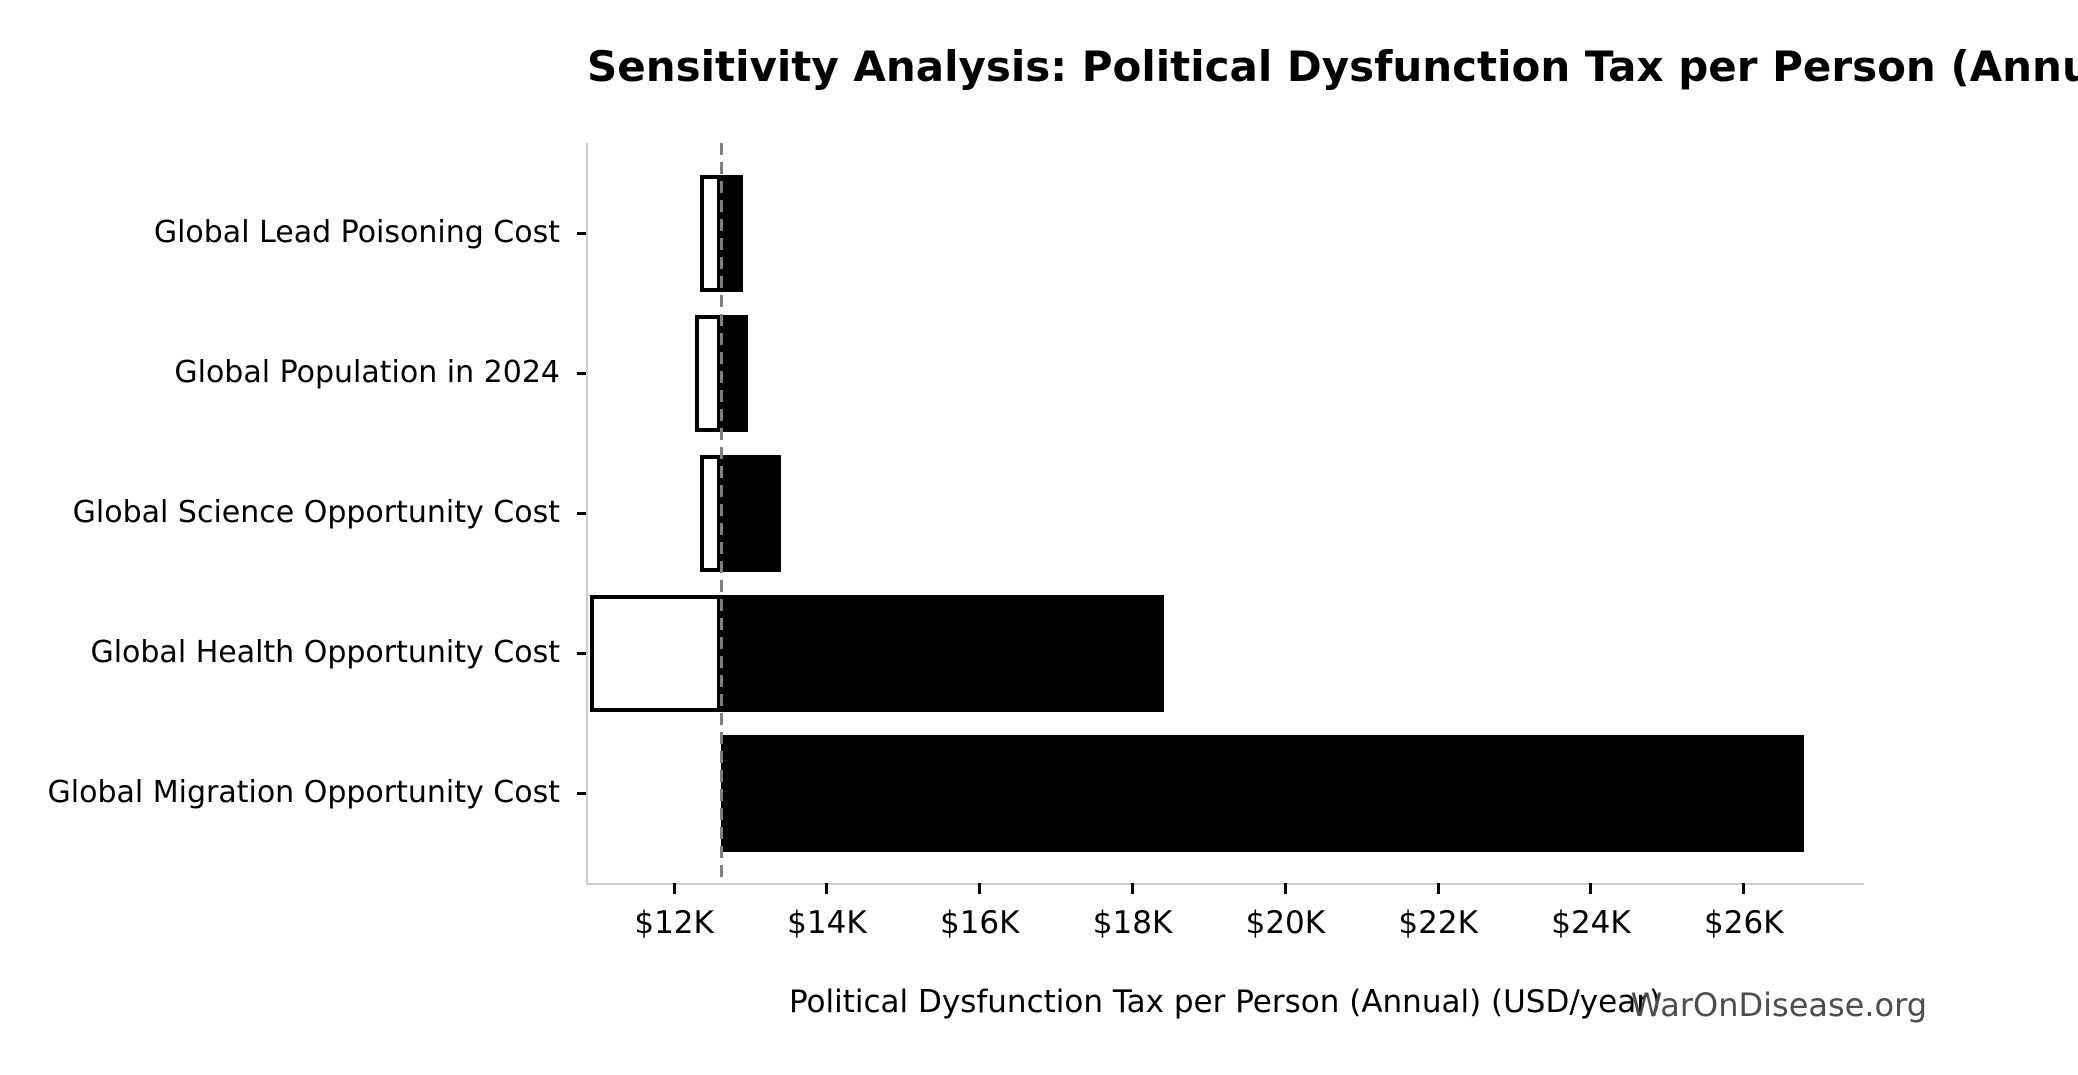  What do you see at coordinates (303, 792) in the screenshot?
I see `y-axis-category-label: Global Migration Opportunity Cost` at bounding box center [303, 792].